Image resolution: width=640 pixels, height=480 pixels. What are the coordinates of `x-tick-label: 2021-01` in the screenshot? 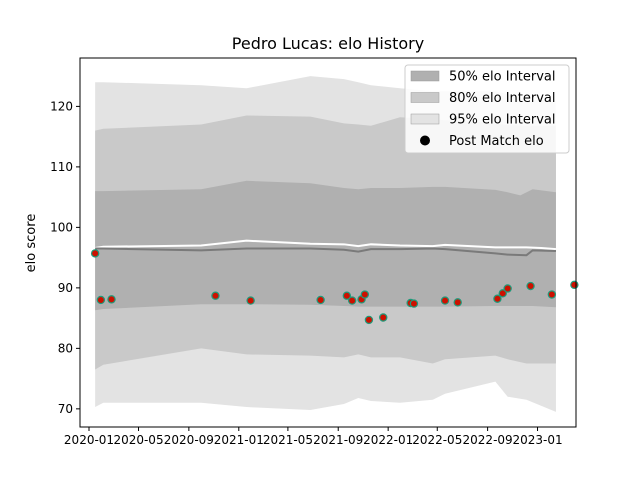 It's located at (239, 440).